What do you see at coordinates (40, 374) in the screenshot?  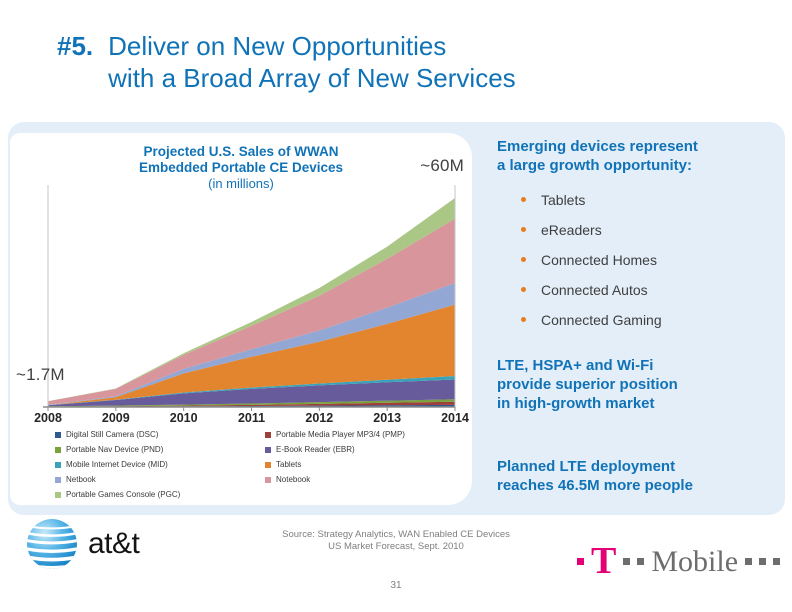 I see `annotation-1-7m: ~1.7M` at bounding box center [40, 374].